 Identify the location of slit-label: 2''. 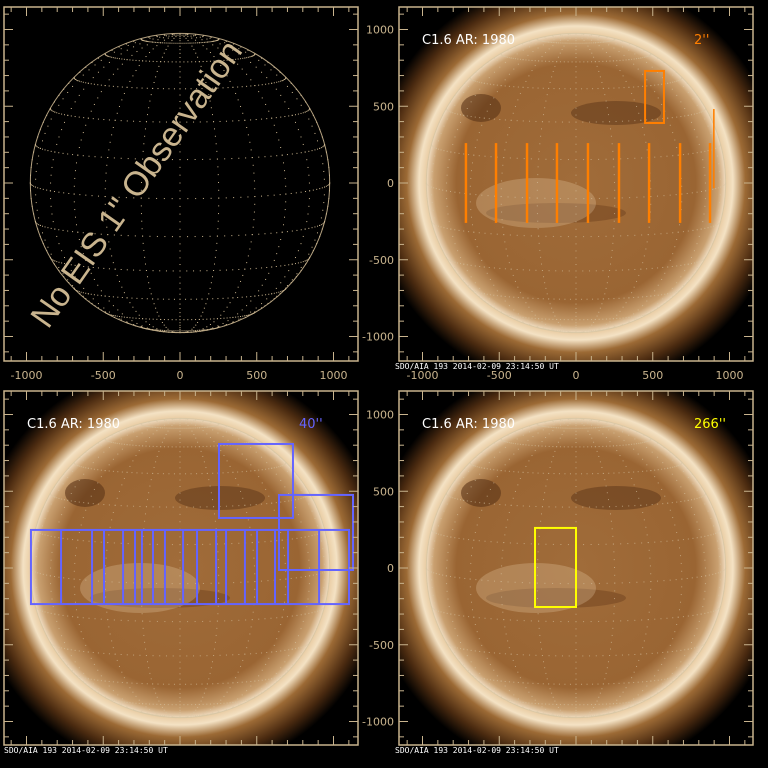
(701, 40).